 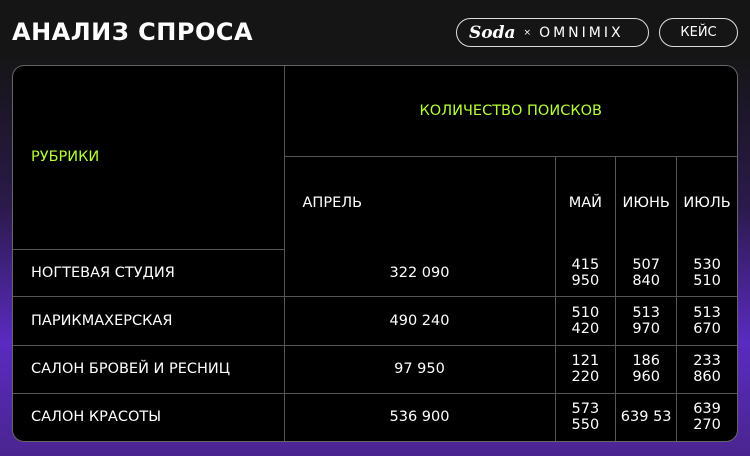 I want to click on rubric-name: ПАРИКМАХЕРСКАЯ, so click(x=149, y=321).